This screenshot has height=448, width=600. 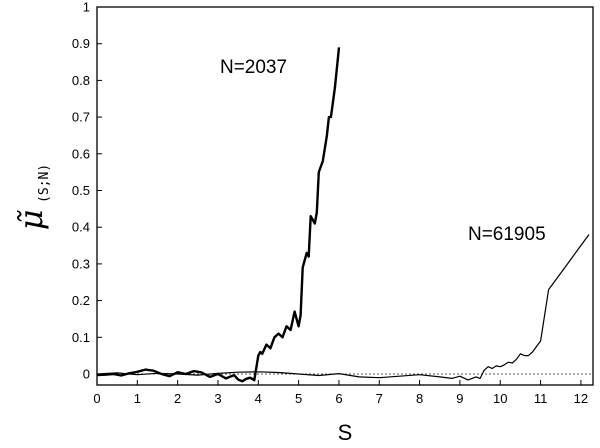 What do you see at coordinates (81, 80) in the screenshot?
I see `y-tick-label: 0.8` at bounding box center [81, 80].